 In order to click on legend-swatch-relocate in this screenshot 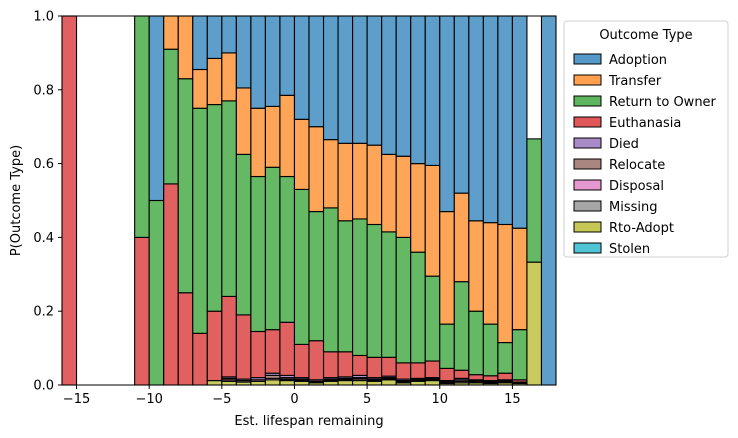, I will do `click(587, 164)`.